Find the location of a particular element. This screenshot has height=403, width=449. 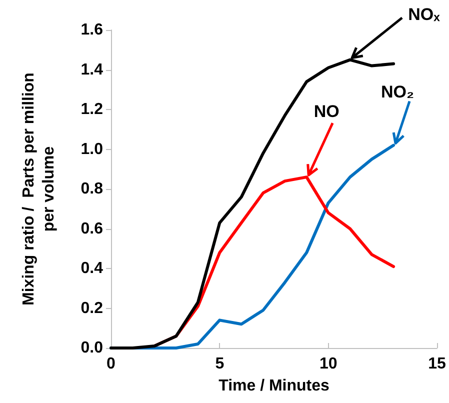

y-axis-title: Mixing ratio / Parts per million per volume is located at coordinates (39, 189).